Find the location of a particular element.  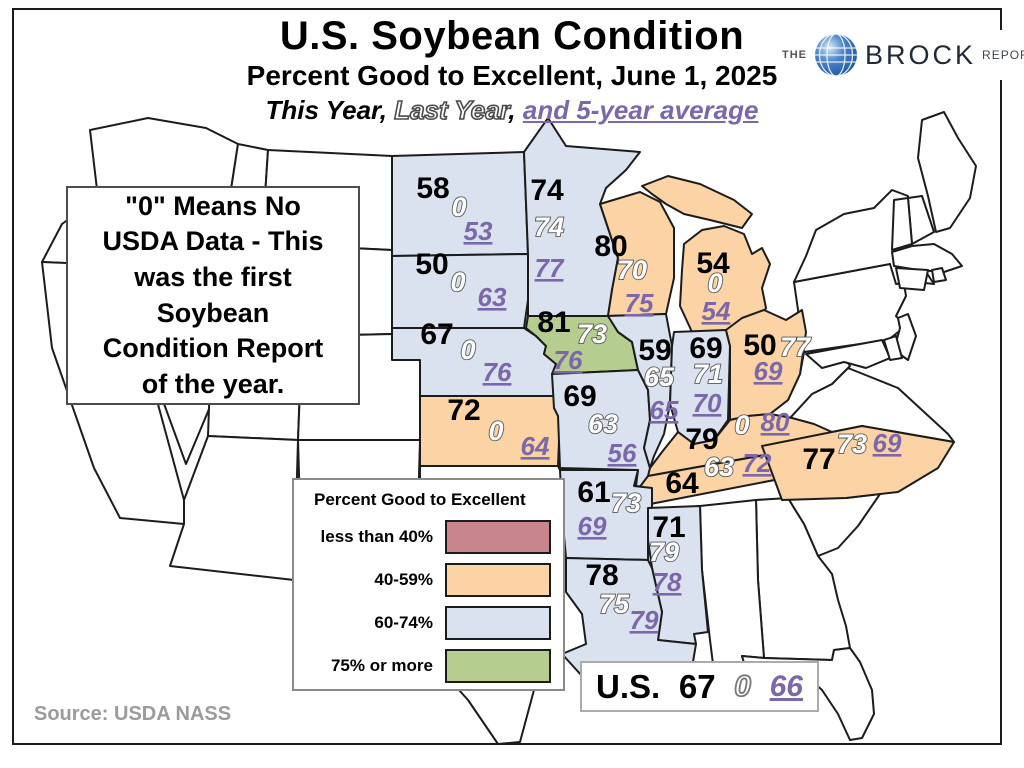

state-south-dakota is located at coordinates (460, 291).